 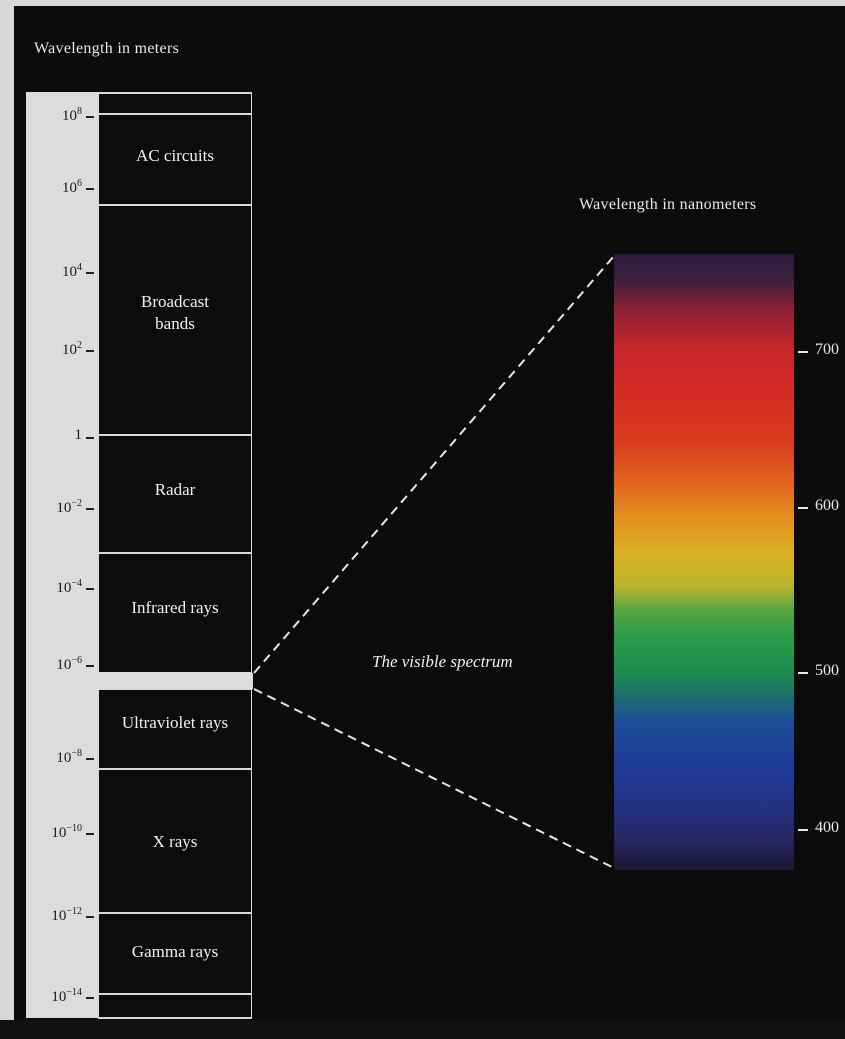 I want to click on right-axis-title: Wavelength in nanometers, so click(x=668, y=204).